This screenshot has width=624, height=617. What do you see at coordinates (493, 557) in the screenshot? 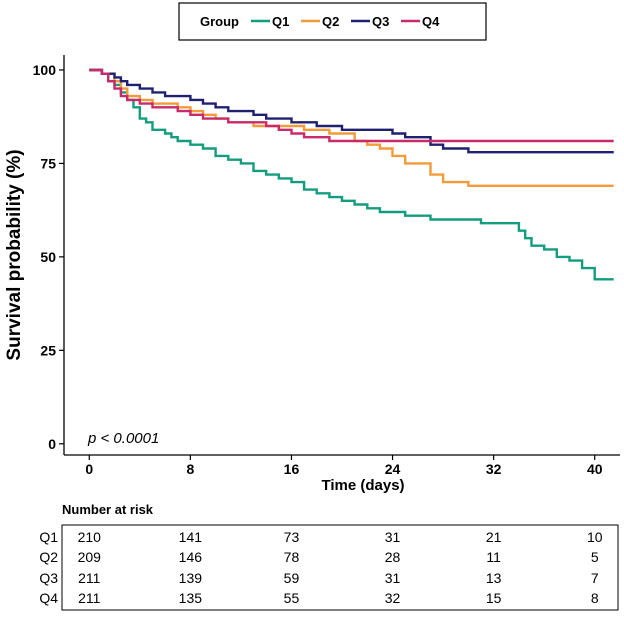
I see `risk-cell: 11` at bounding box center [493, 557].